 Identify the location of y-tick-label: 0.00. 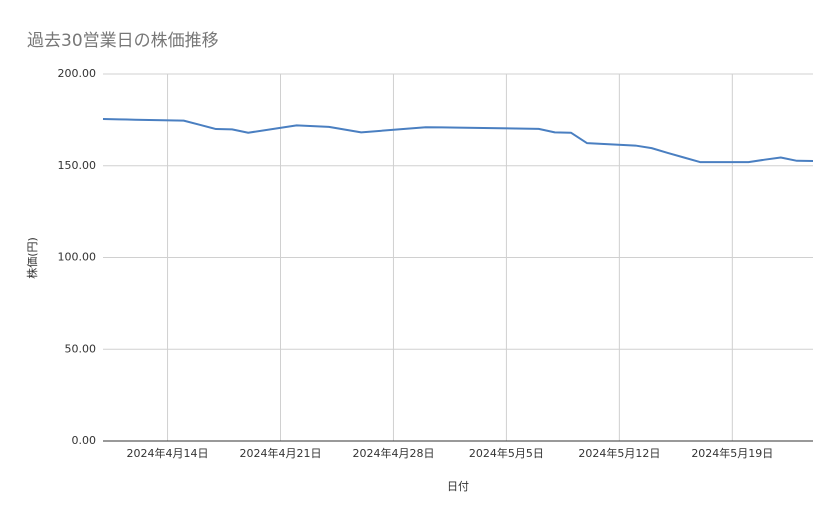
(84, 440).